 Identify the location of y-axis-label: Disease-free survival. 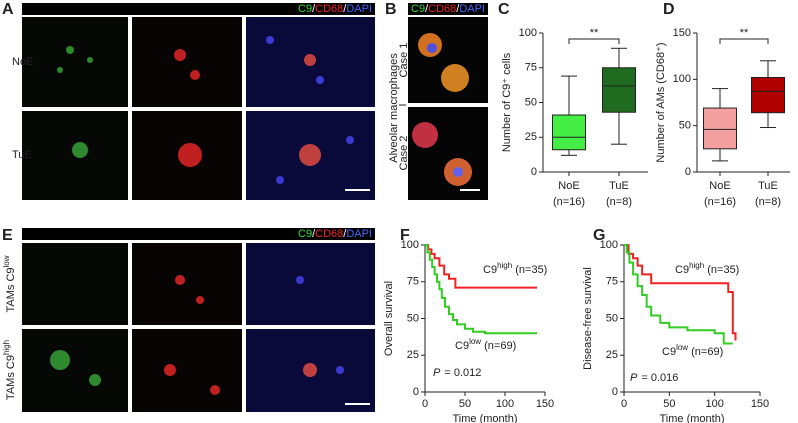
(588, 318).